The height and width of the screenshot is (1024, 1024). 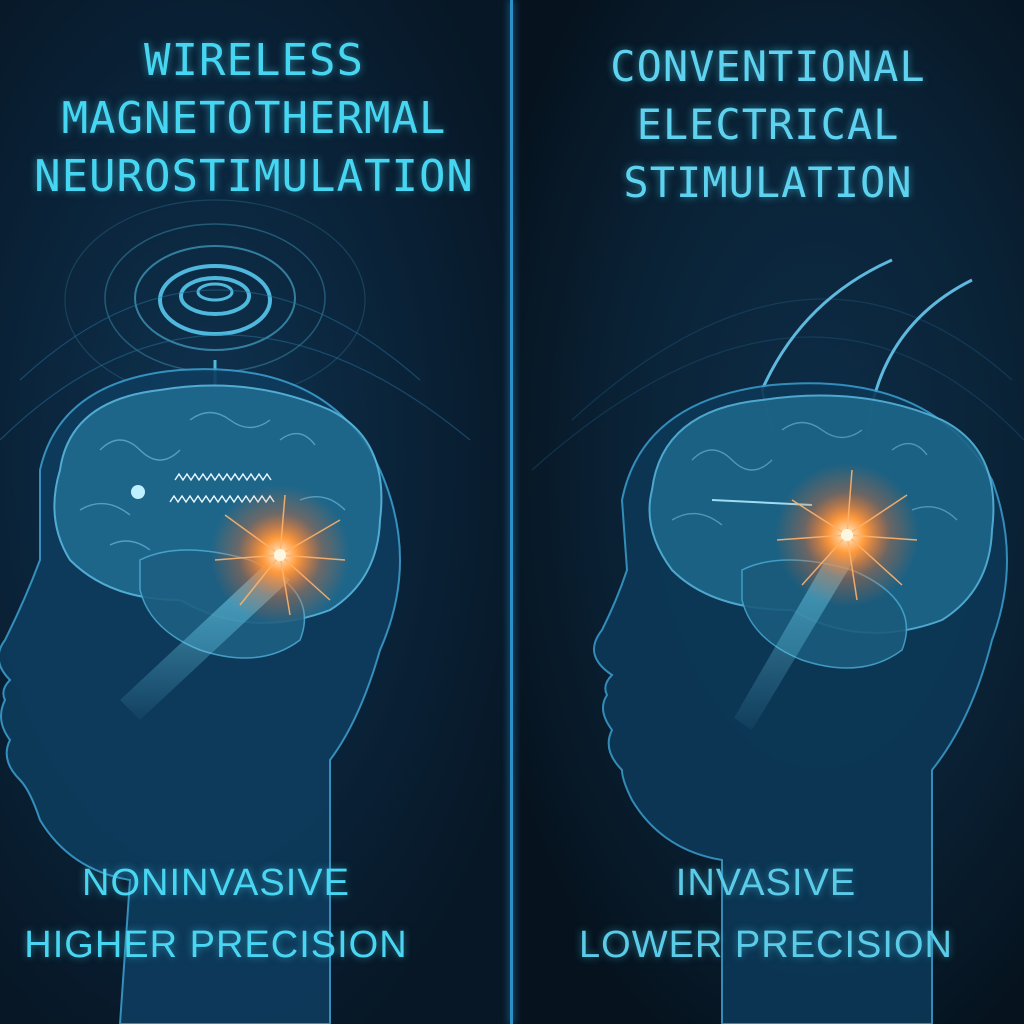 I want to click on conventional-title: CONVENTIONAL ELECTRICAL STIMULATION, so click(x=768, y=125).